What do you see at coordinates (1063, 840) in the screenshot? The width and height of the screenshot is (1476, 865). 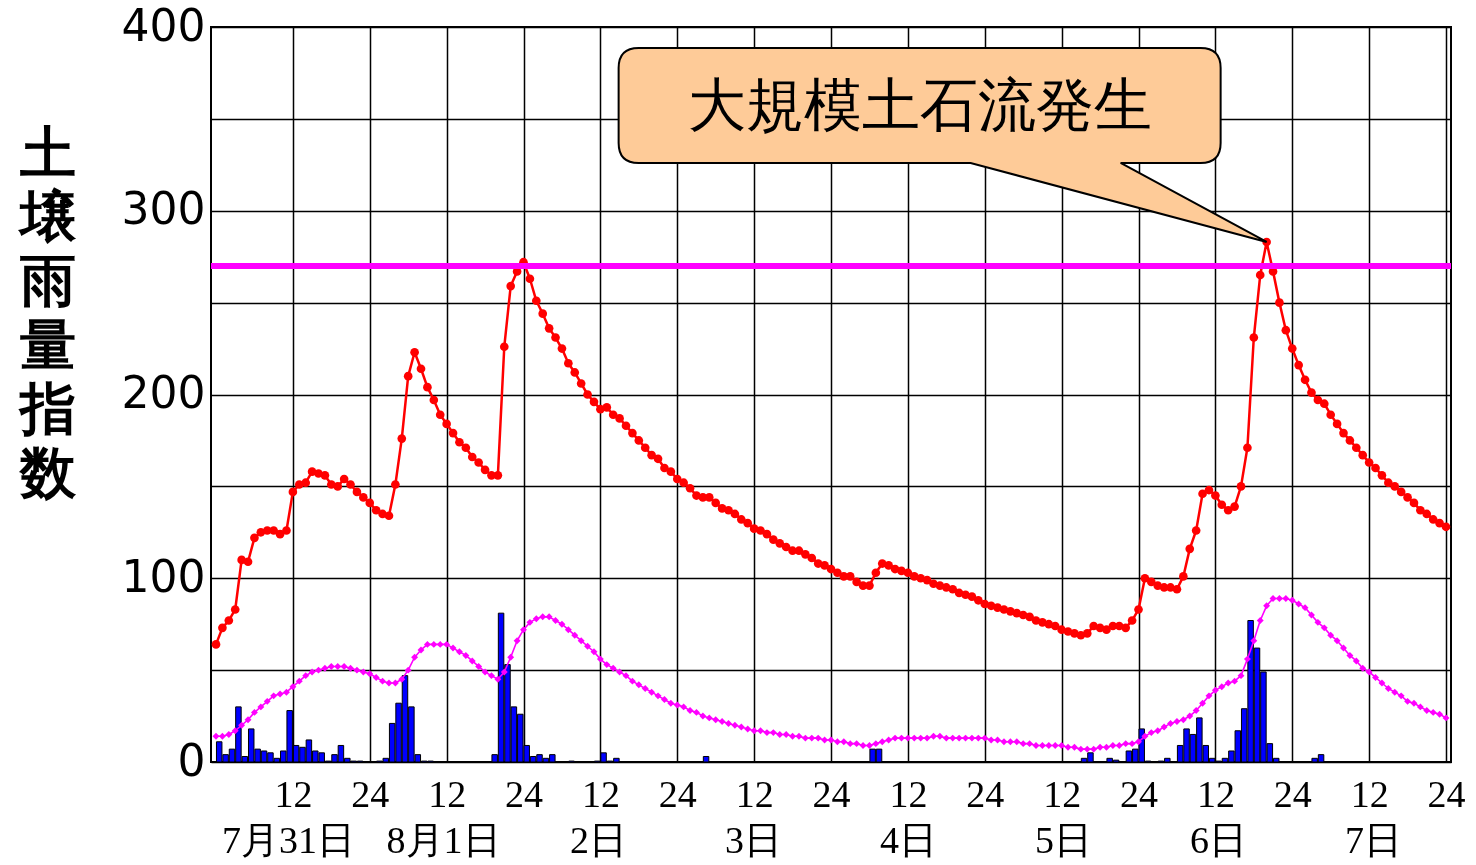 I see `x2-tick-label: 5日` at bounding box center [1063, 840].